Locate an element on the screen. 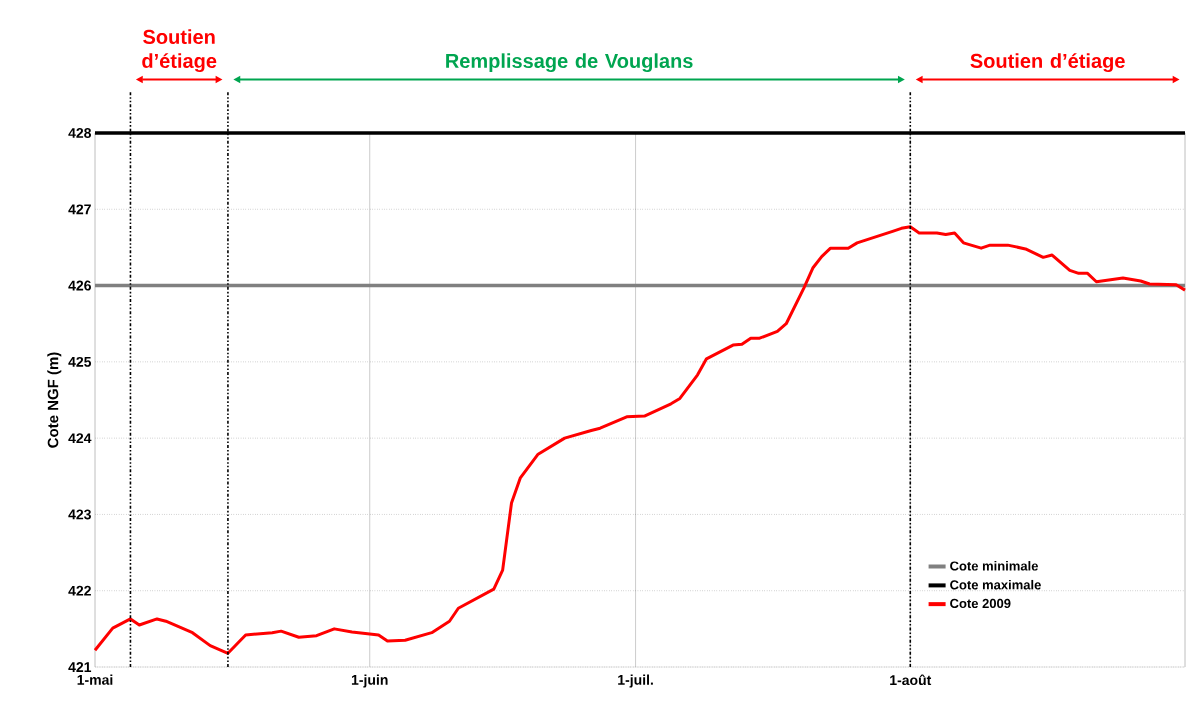 The image size is (1189, 709). y-tick-label: 425 is located at coordinates (80, 361).